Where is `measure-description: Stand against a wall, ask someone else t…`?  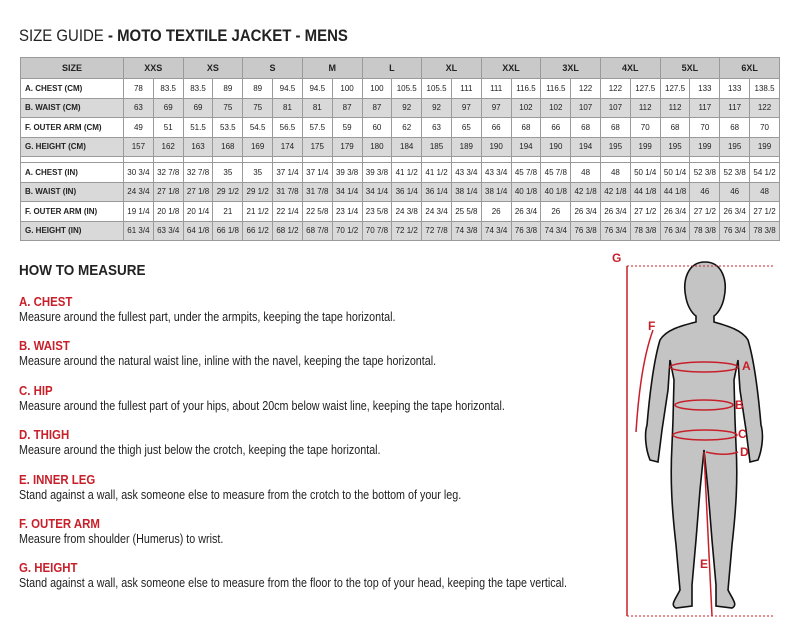
measure-description: Stand against a wall, ask someone else t… is located at coordinates (240, 494).